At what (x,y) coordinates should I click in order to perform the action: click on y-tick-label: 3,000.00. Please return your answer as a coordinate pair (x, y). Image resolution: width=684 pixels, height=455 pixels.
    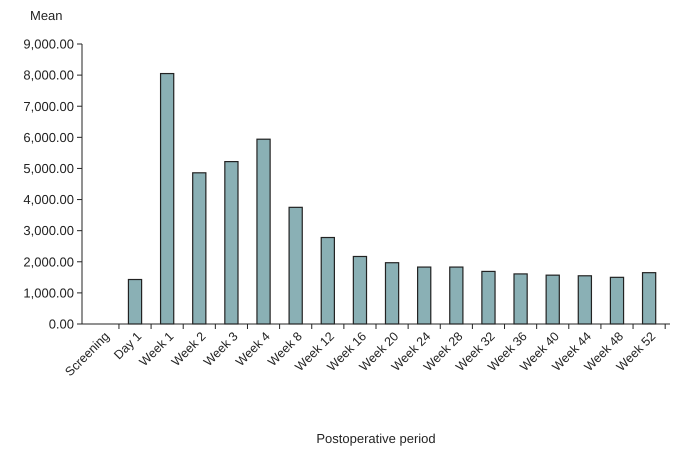
    Looking at the image, I should click on (48, 230).